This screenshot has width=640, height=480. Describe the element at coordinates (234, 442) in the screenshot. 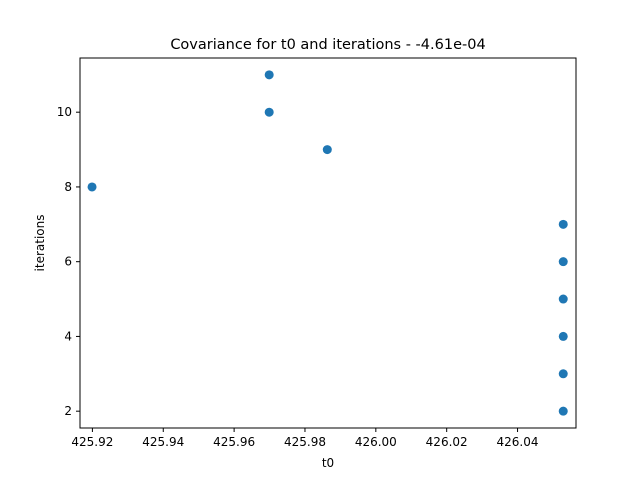

I see `x-tick-label: 425.96` at that location.